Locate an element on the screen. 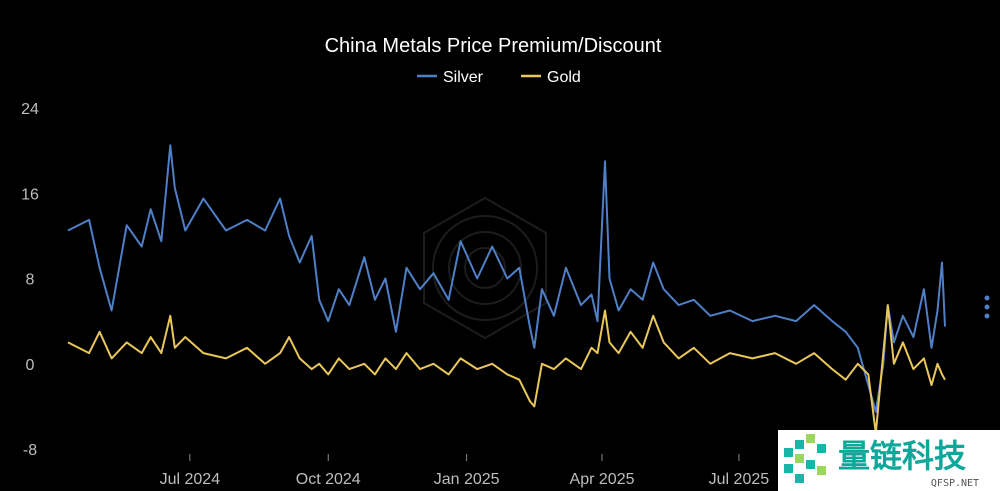 This screenshot has width=1000, height=491. y-tick-label: 0 is located at coordinates (30, 365).